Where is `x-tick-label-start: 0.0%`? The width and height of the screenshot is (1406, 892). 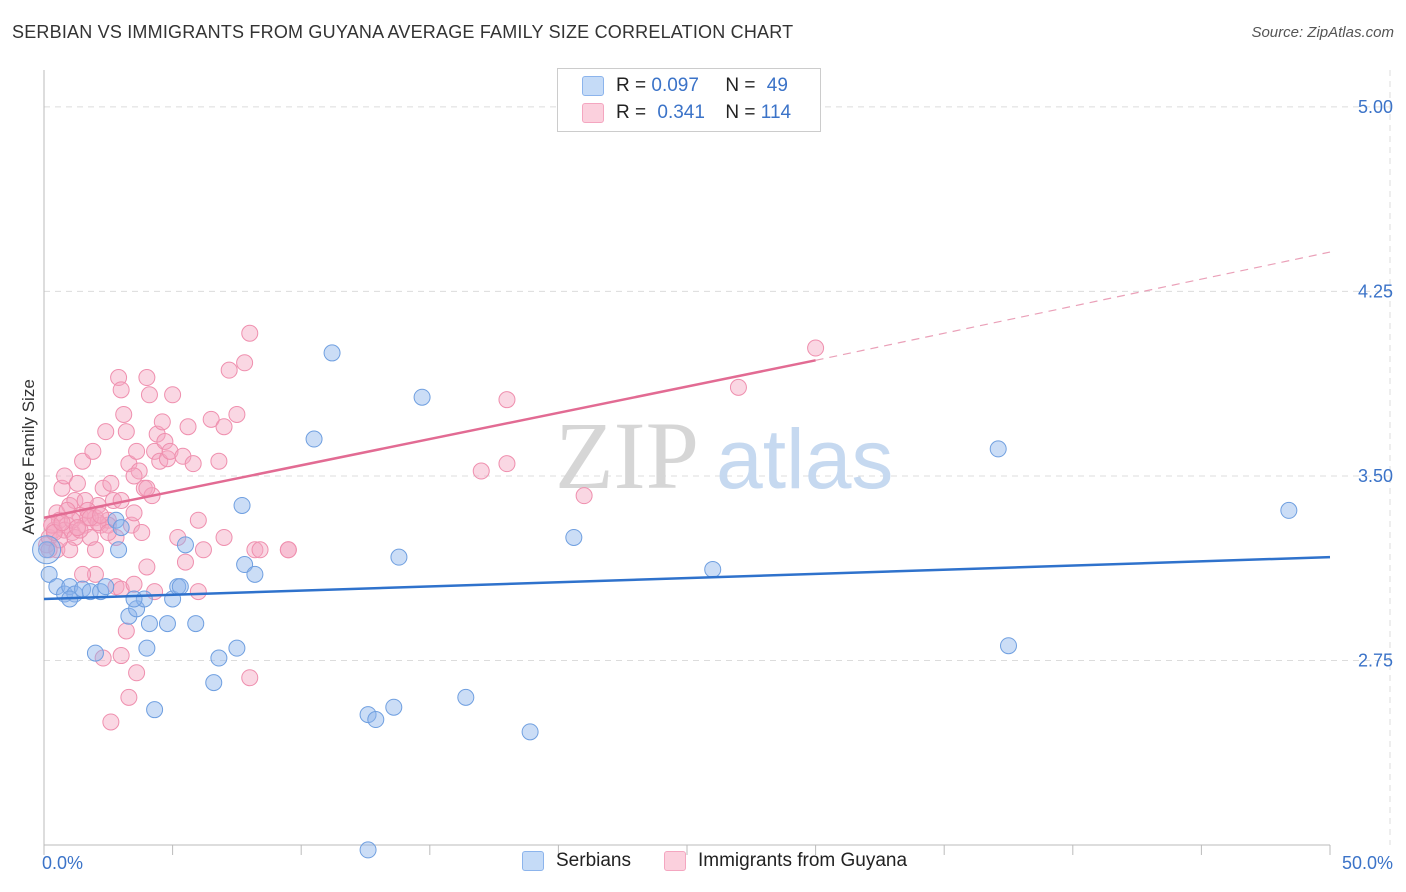 x-tick-label-start: 0.0% is located at coordinates (62, 863).